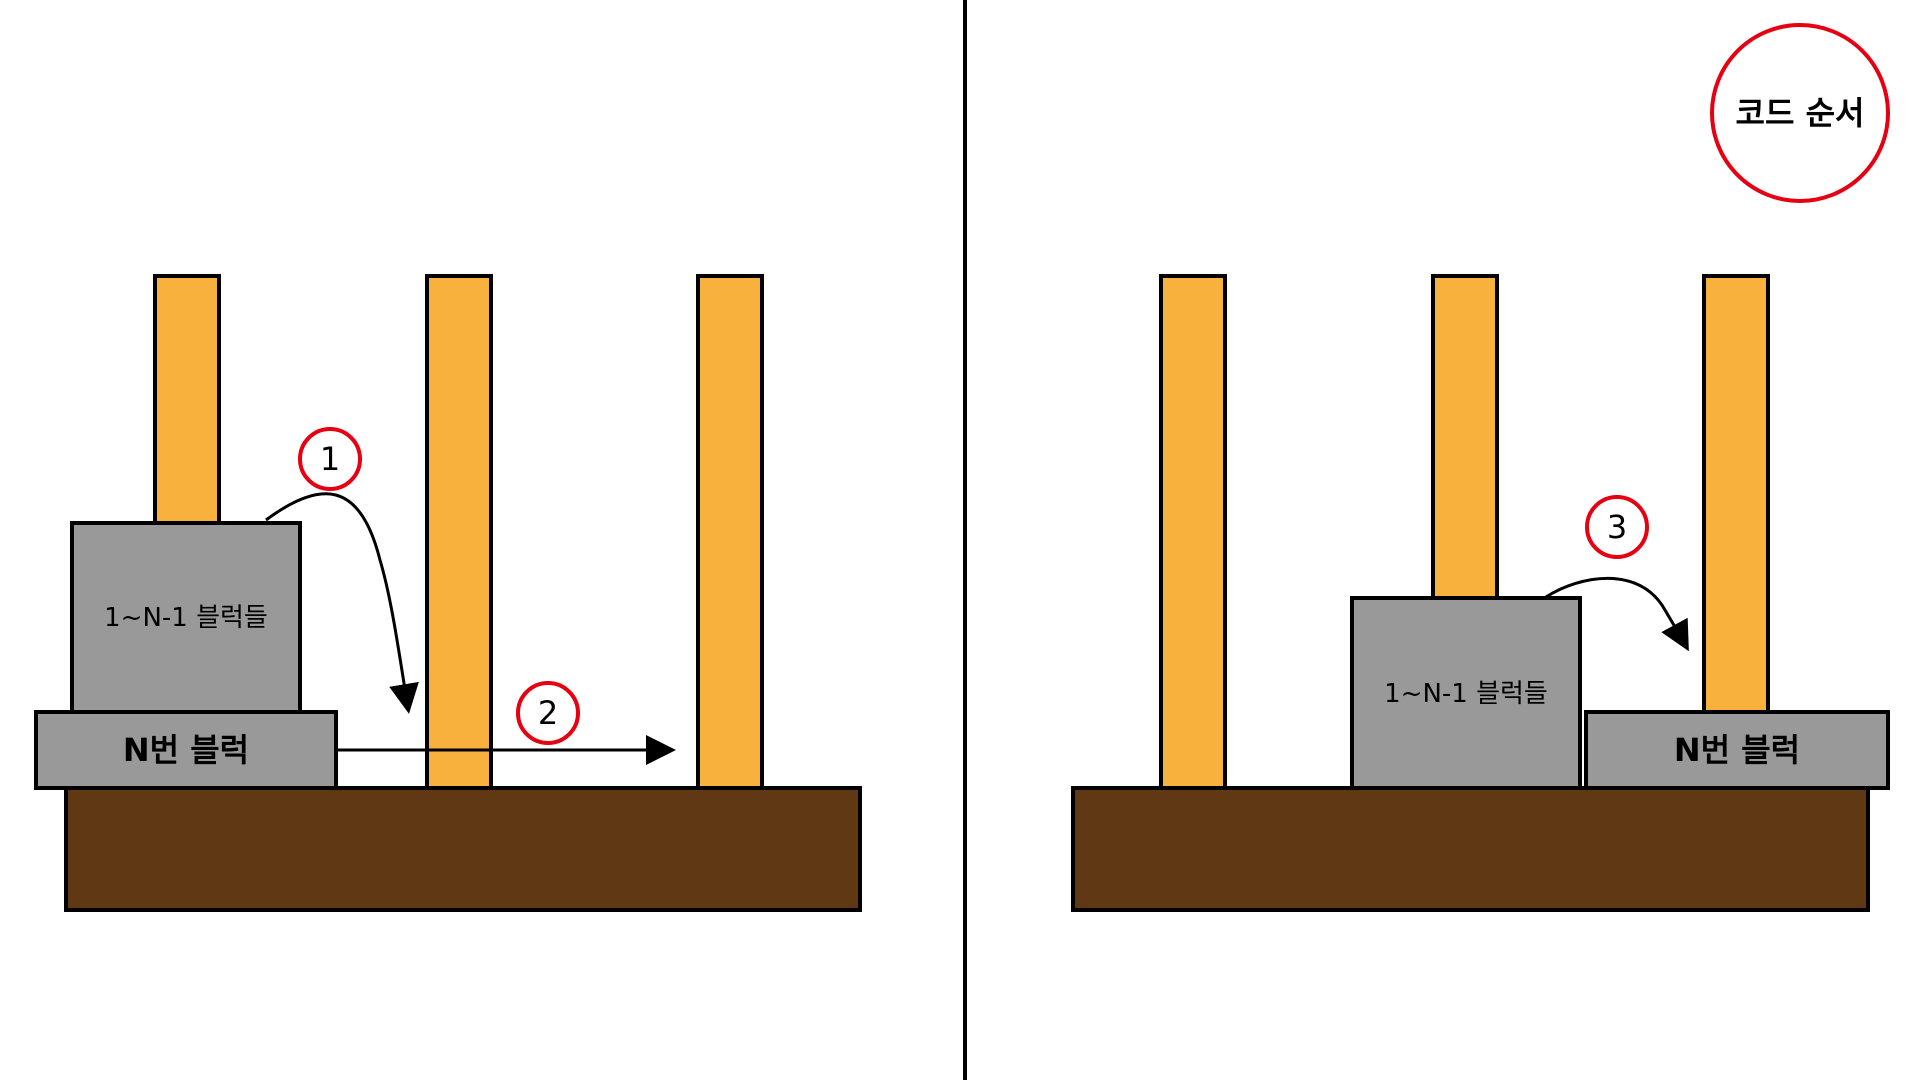 This screenshot has height=1080, width=1920. I want to click on step-3-circle, so click(1617, 527).